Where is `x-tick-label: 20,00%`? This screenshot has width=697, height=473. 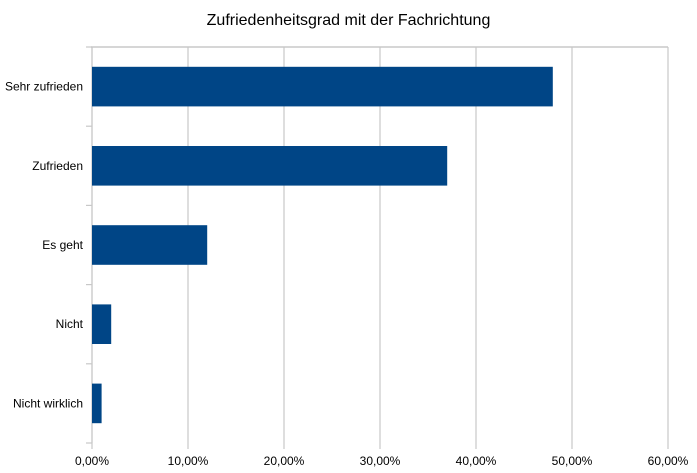
x-tick-label: 20,00% is located at coordinates (284, 461).